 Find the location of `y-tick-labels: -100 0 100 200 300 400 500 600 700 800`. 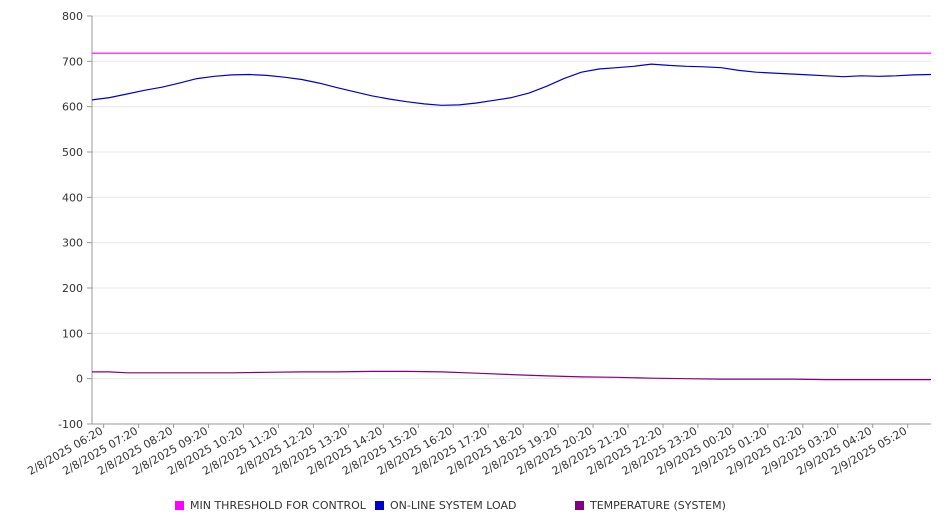

y-tick-labels: -100 0 100 200 300 400 500 600 700 800 is located at coordinates (70, 220).